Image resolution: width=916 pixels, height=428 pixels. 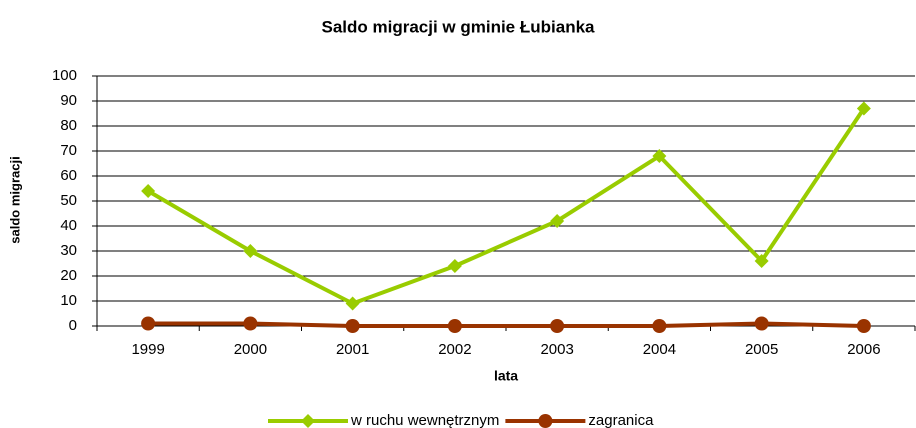 I want to click on y-tick-label: 70, so click(x=68, y=150).